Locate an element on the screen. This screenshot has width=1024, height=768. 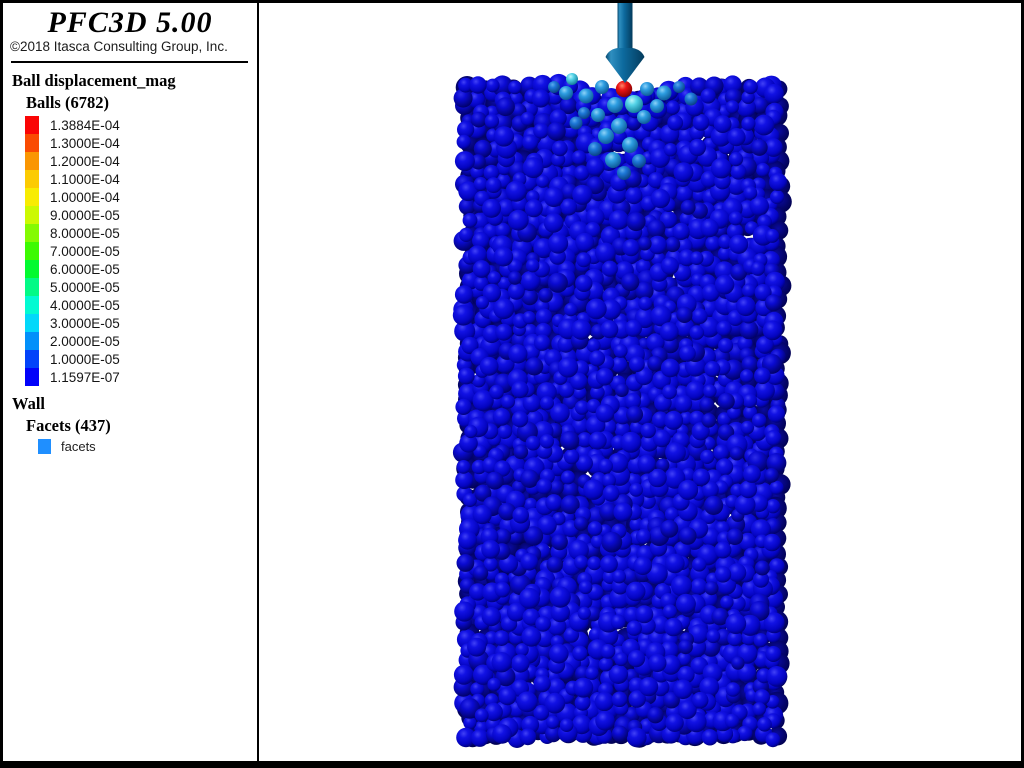
colorbar-entry: 6.0000E-05 is located at coordinates (141, 269).